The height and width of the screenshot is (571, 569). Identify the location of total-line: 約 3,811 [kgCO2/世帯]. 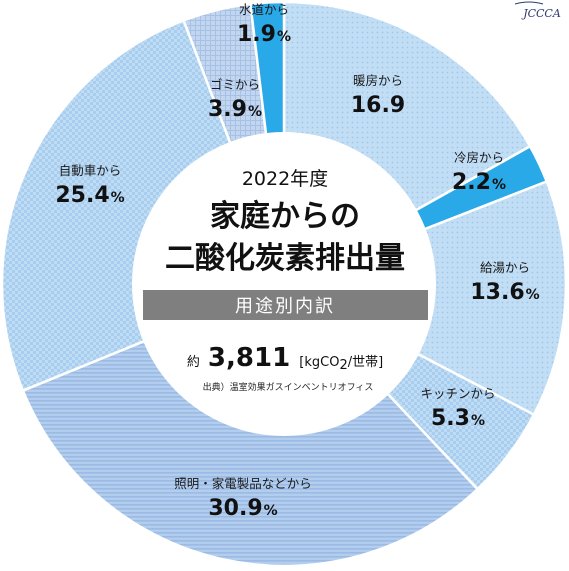
(285, 358).